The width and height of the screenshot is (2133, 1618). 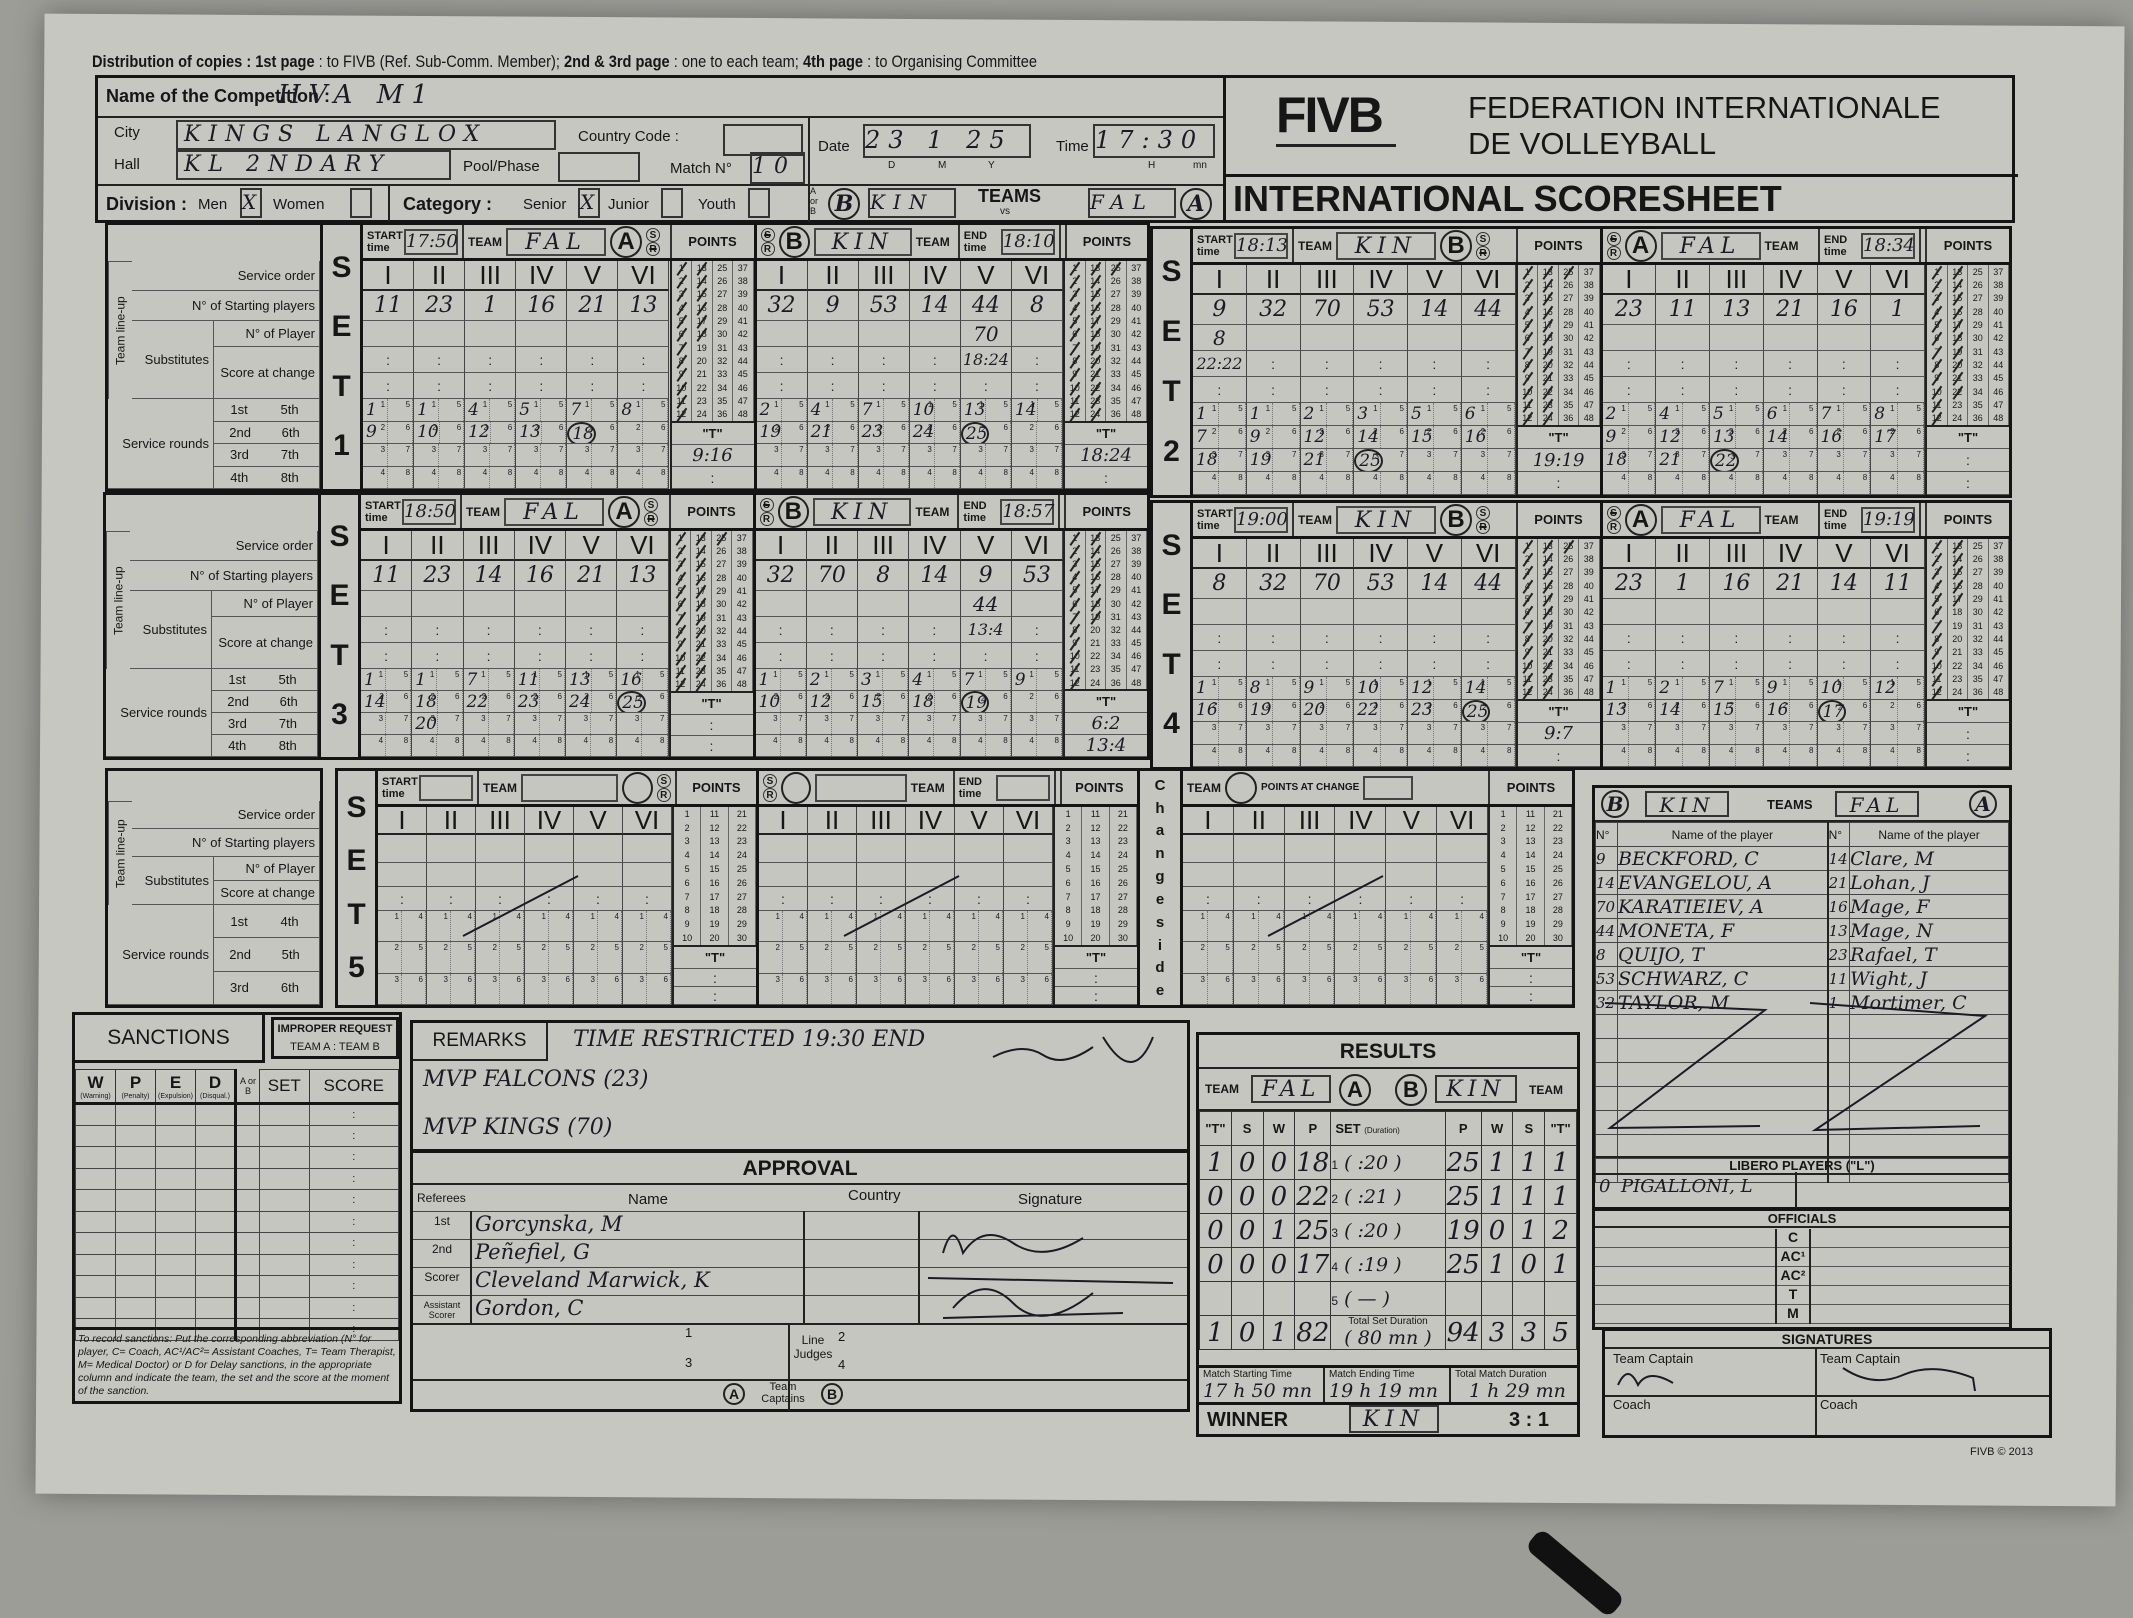 I want to click on point-number: 4, so click(x=1937, y=585).